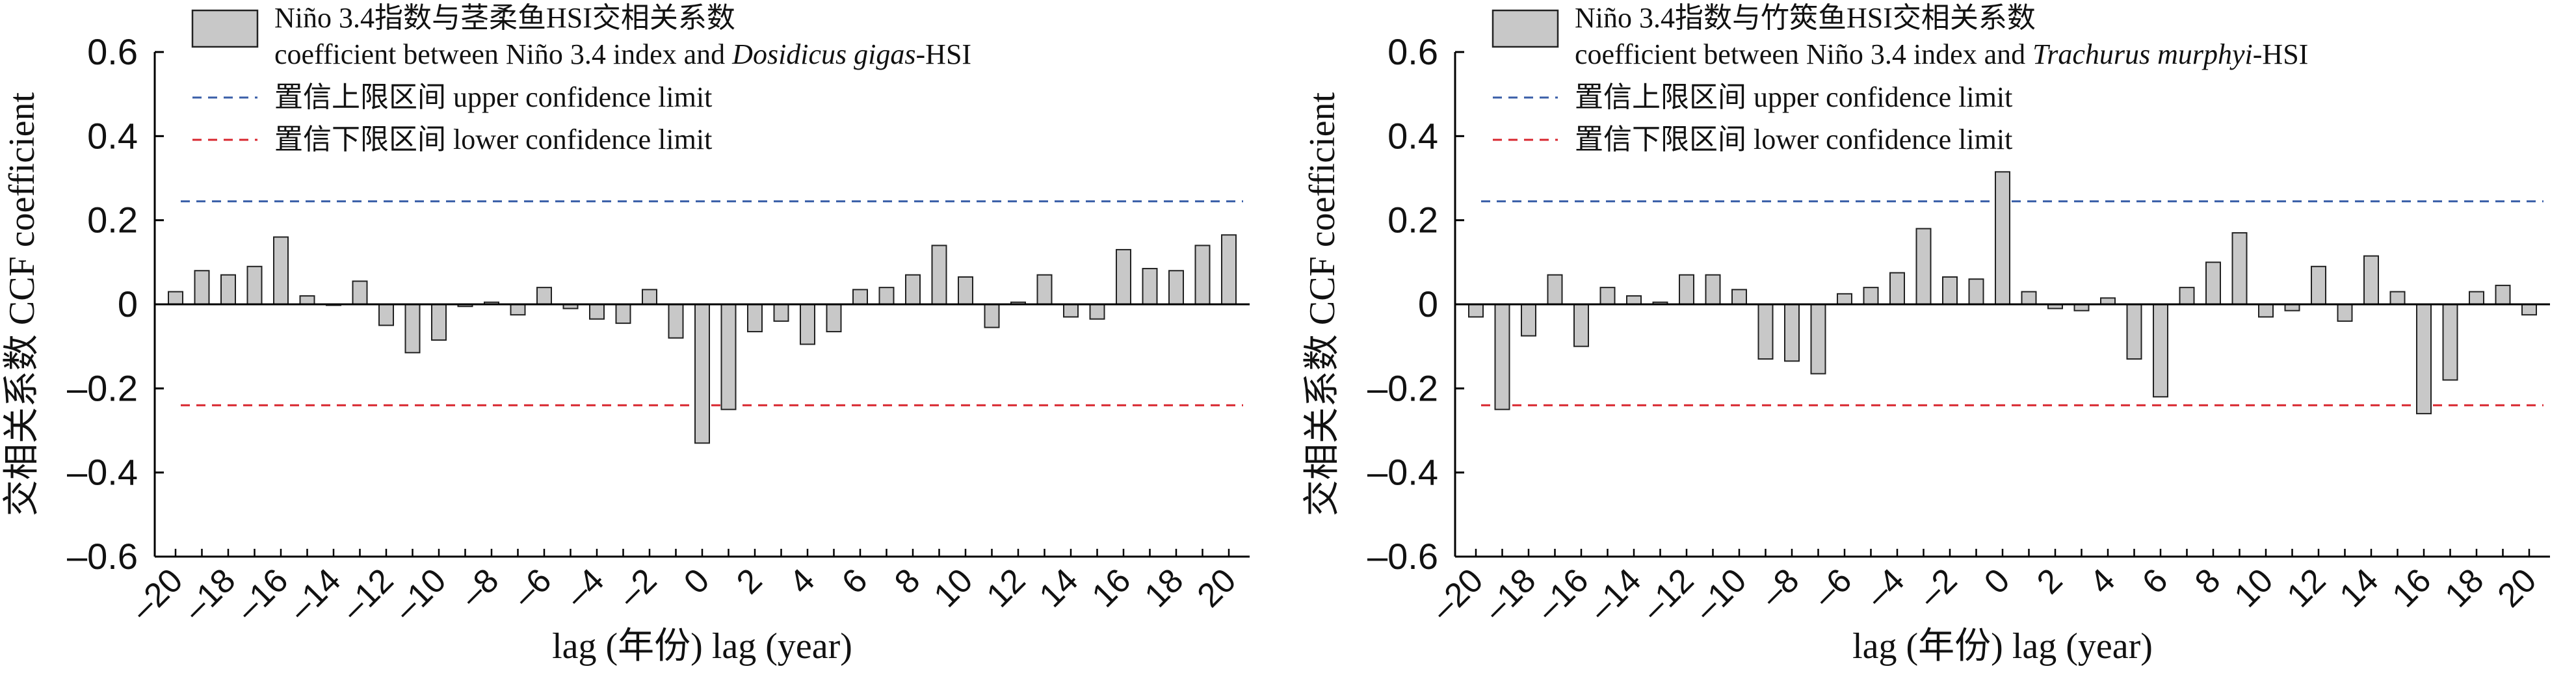 This screenshot has height=673, width=2576. What do you see at coordinates (2050, 581) in the screenshot?
I see `x-tick-label: 2` at bounding box center [2050, 581].